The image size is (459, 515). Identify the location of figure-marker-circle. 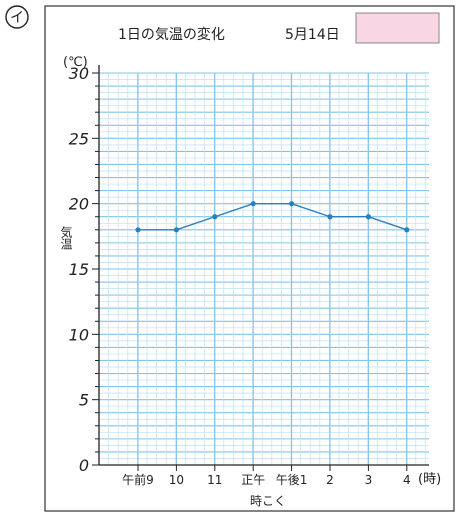
(17, 17).